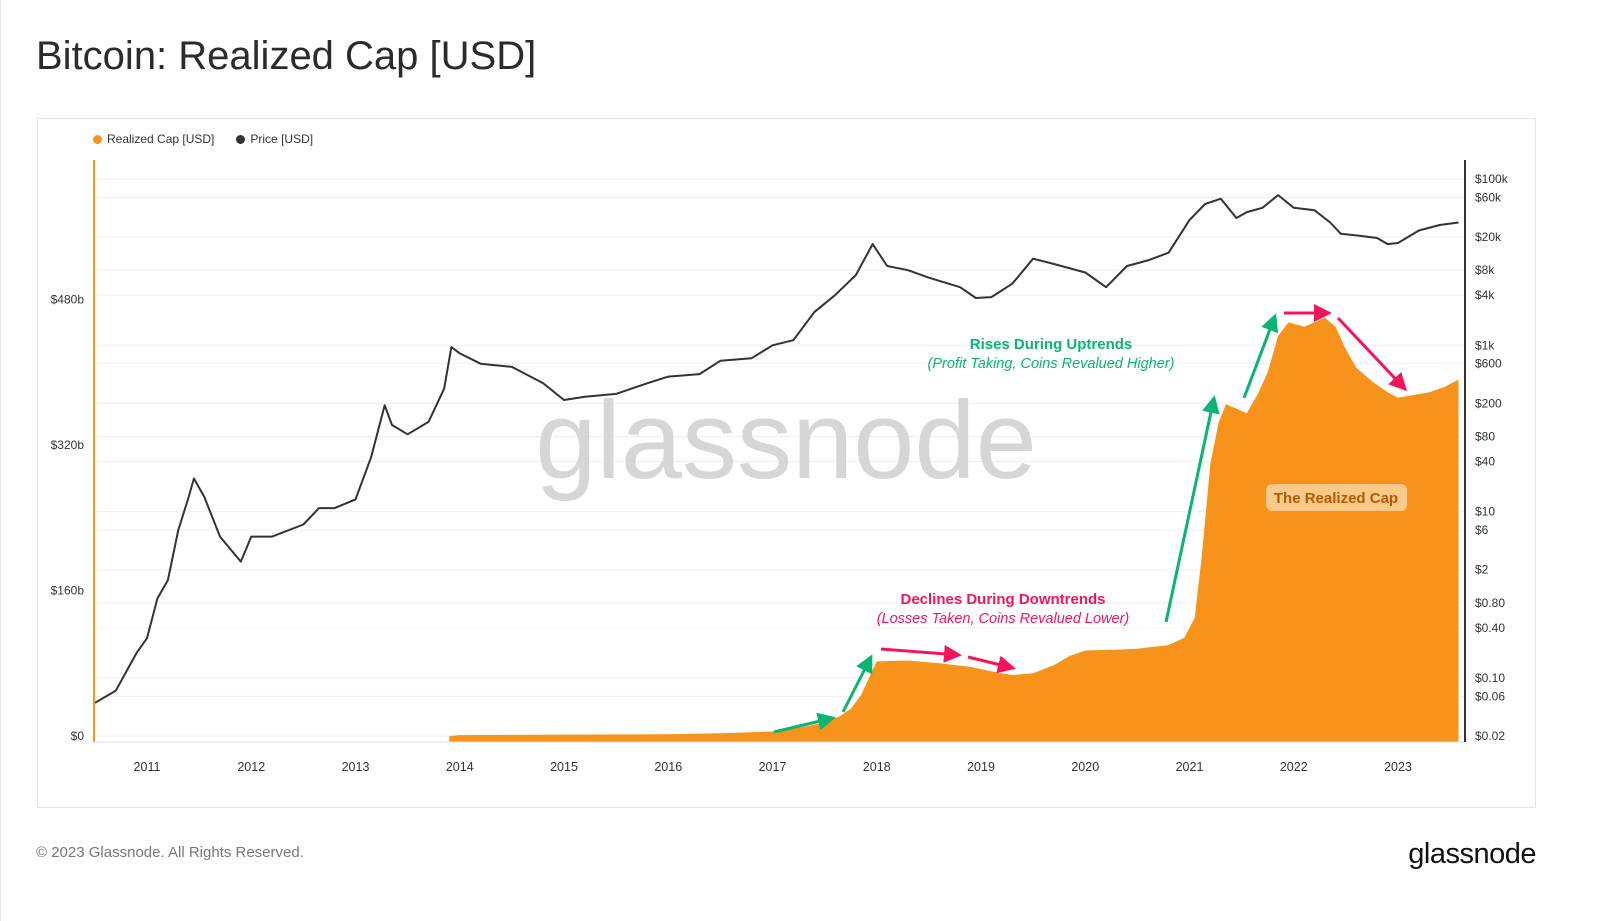 The image size is (1600, 921). Describe the element at coordinates (1051, 344) in the screenshot. I see `rises-annotation-title: Rises During Uptrends` at that location.